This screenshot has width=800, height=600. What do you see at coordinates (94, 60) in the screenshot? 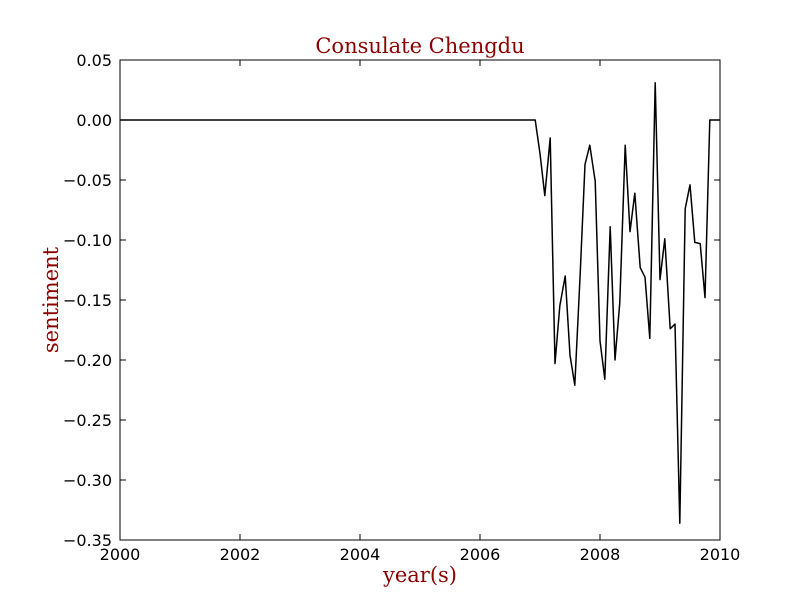
I see `y-tick-label: 0.05` at bounding box center [94, 60].